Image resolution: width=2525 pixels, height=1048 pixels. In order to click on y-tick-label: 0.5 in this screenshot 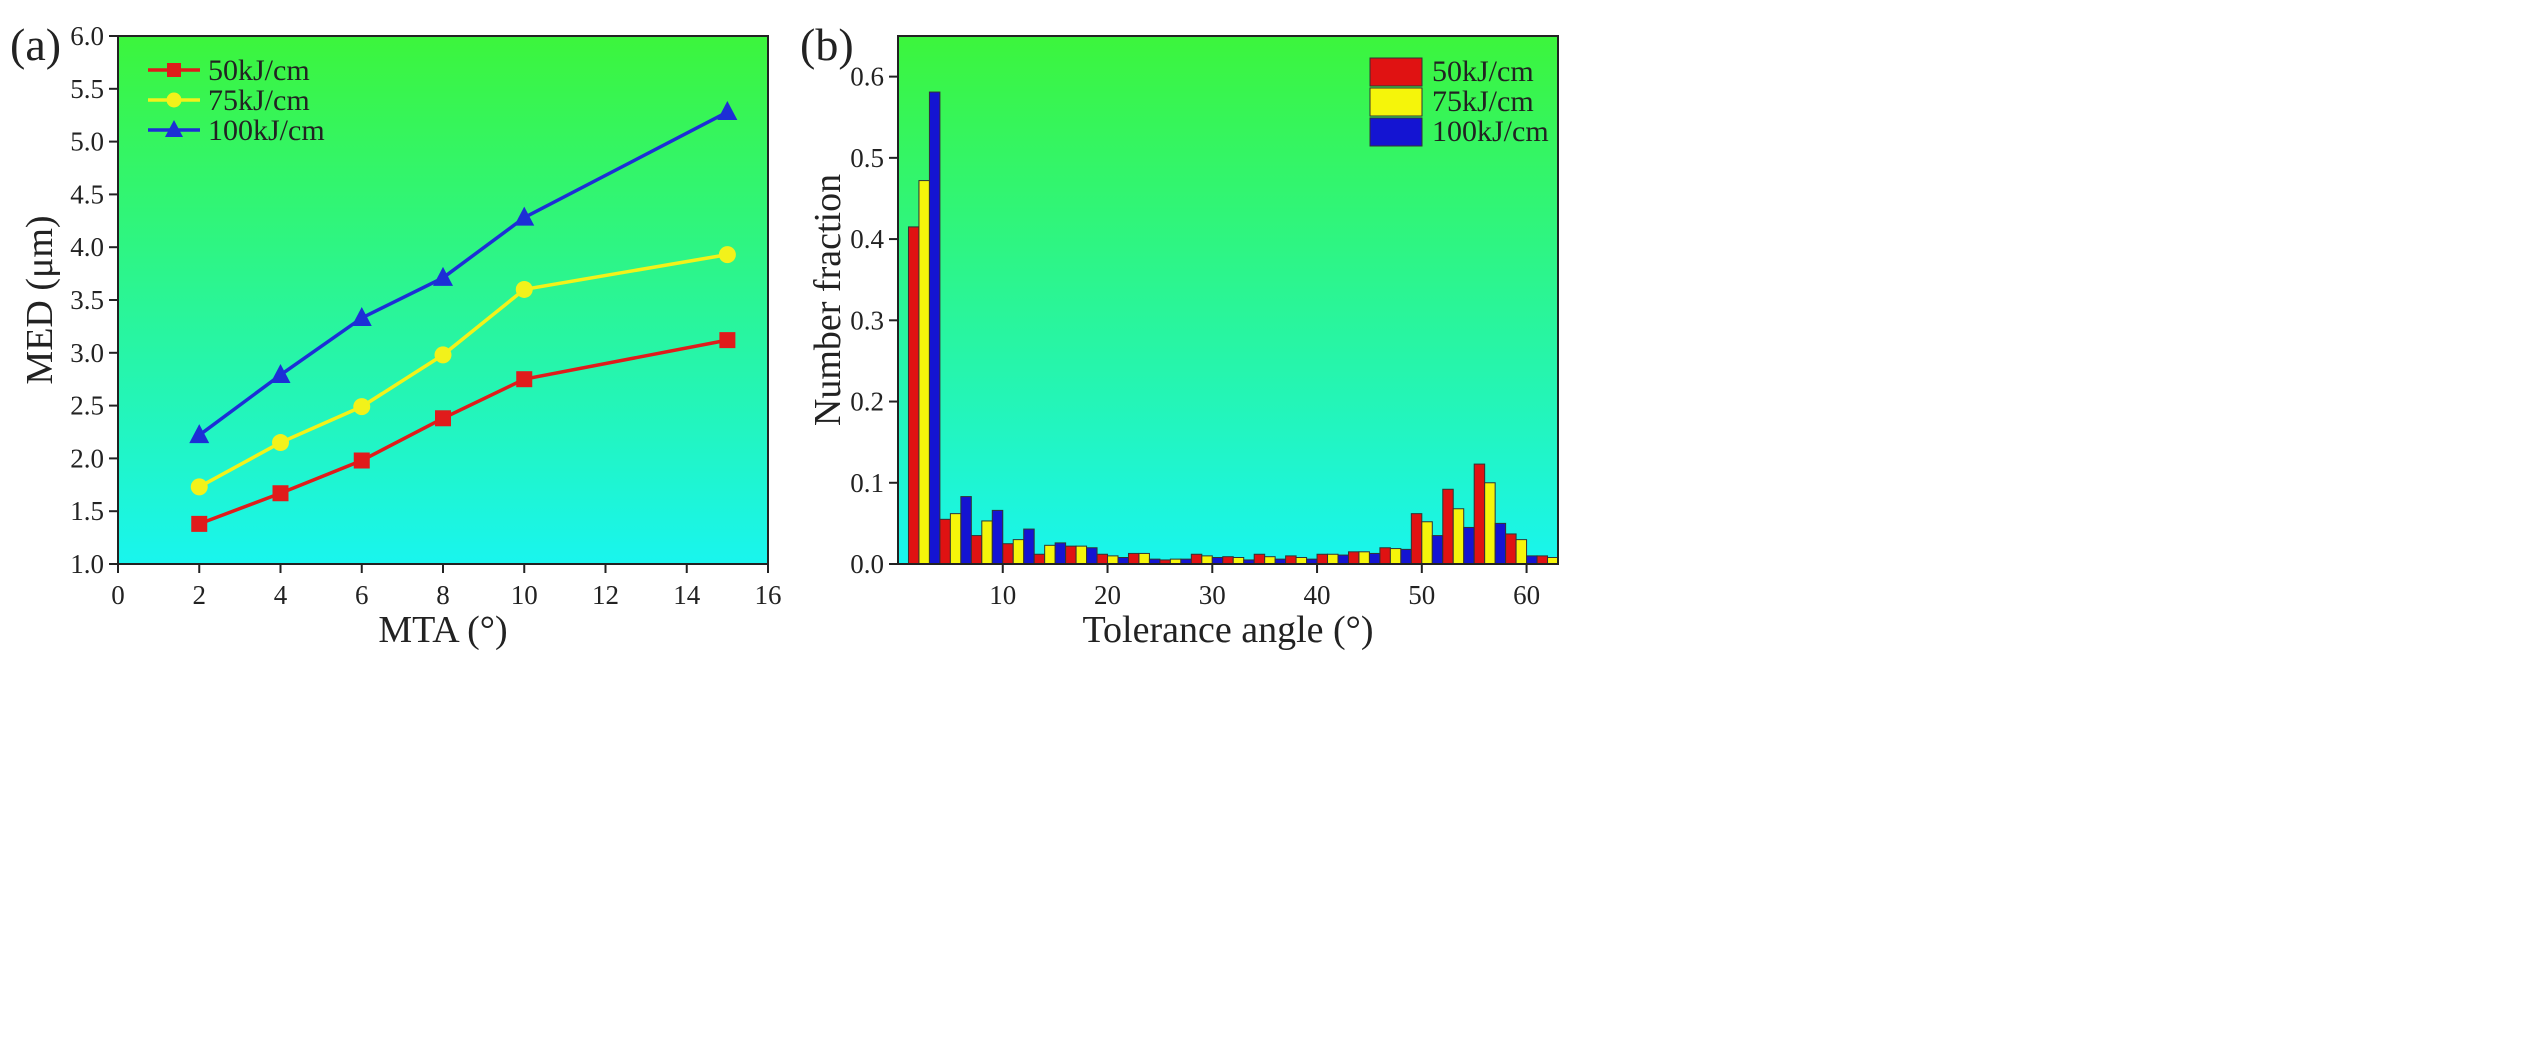, I will do `click(867, 158)`.